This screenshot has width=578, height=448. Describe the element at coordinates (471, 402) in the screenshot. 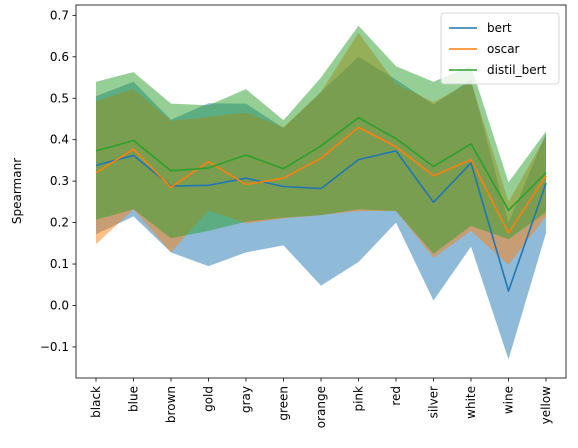

I see `x-tick-label: white` at that location.